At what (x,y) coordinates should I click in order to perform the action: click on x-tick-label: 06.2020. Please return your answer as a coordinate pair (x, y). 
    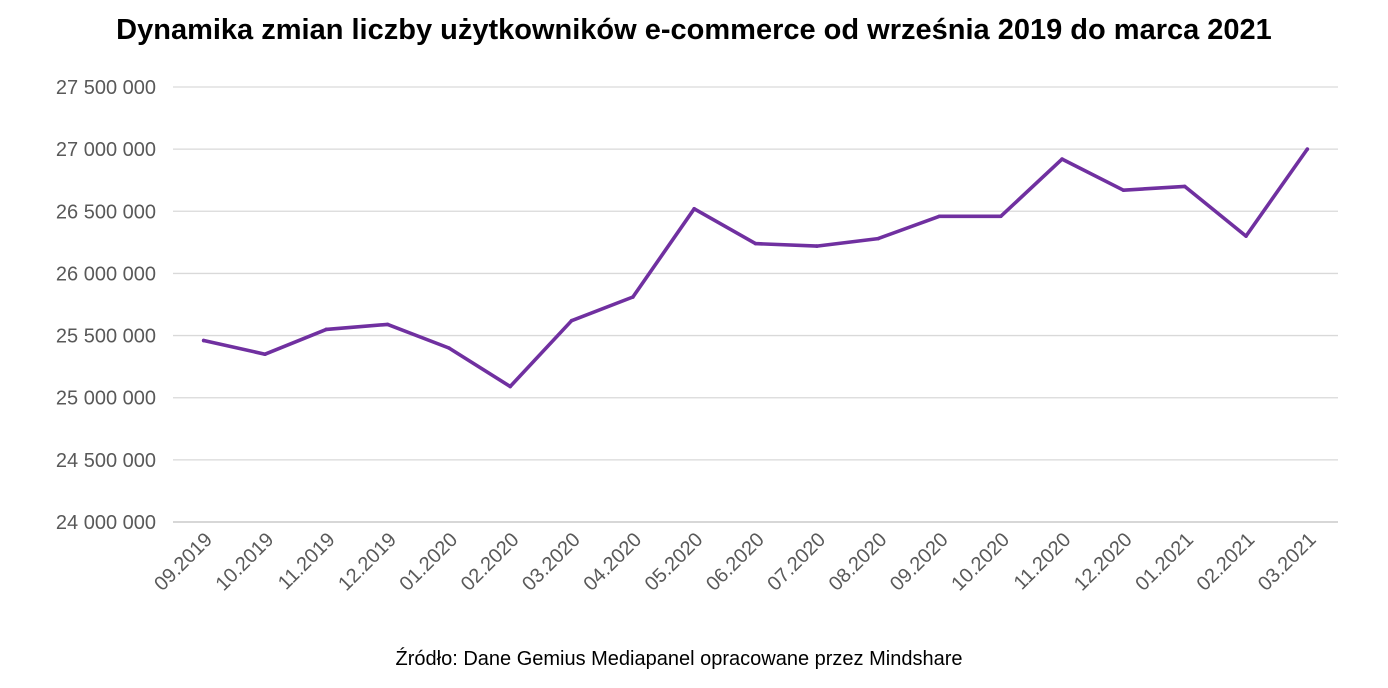
    Looking at the image, I should click on (735, 562).